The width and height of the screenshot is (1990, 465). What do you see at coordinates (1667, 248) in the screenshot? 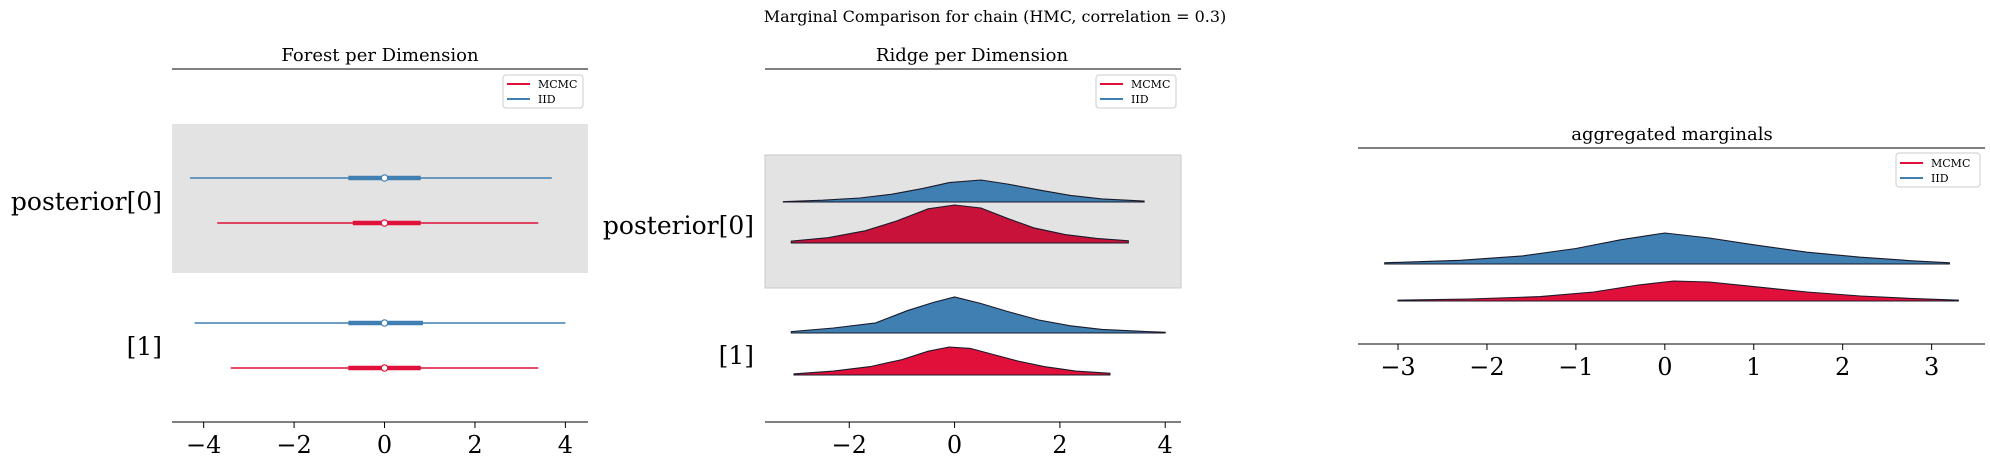
I see `aggregated-density-iid` at bounding box center [1667, 248].